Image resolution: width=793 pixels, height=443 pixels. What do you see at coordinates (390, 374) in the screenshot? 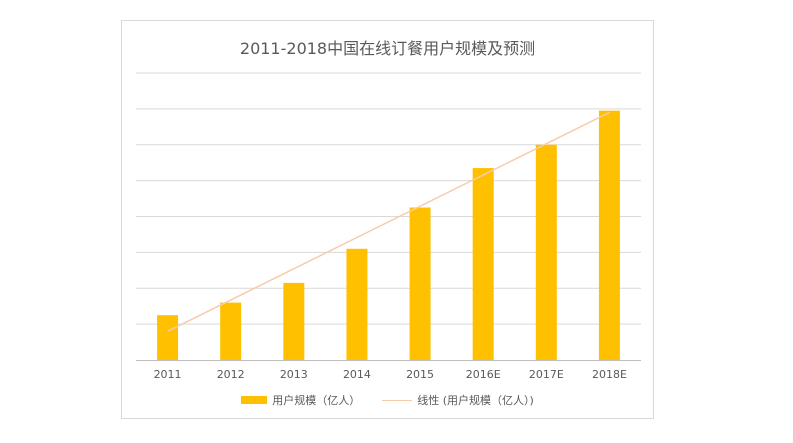
I see `x-tick-labels: 2011 2012 2013 2014 2015 2016E 2017E 2018E` at bounding box center [390, 374].